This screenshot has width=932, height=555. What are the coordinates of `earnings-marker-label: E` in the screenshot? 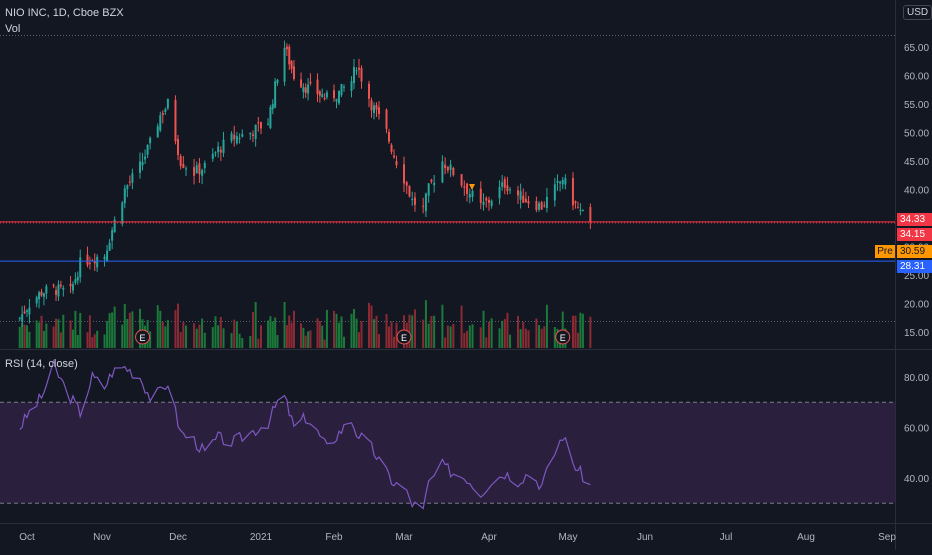 It's located at (563, 338).